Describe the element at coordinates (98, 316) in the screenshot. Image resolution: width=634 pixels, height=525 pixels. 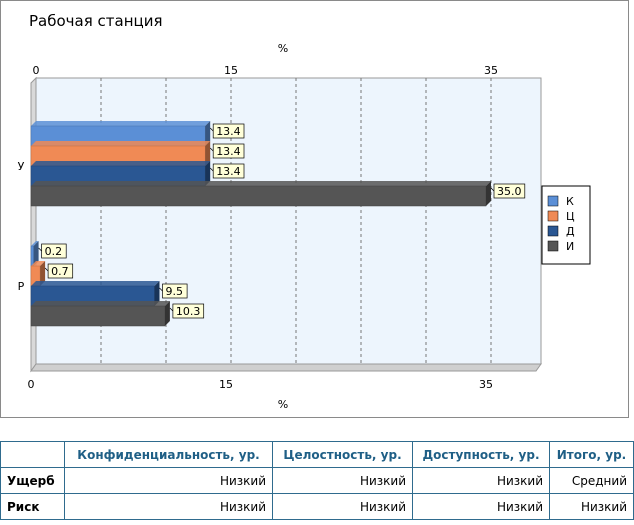
I see `bar-И-Р` at that location.